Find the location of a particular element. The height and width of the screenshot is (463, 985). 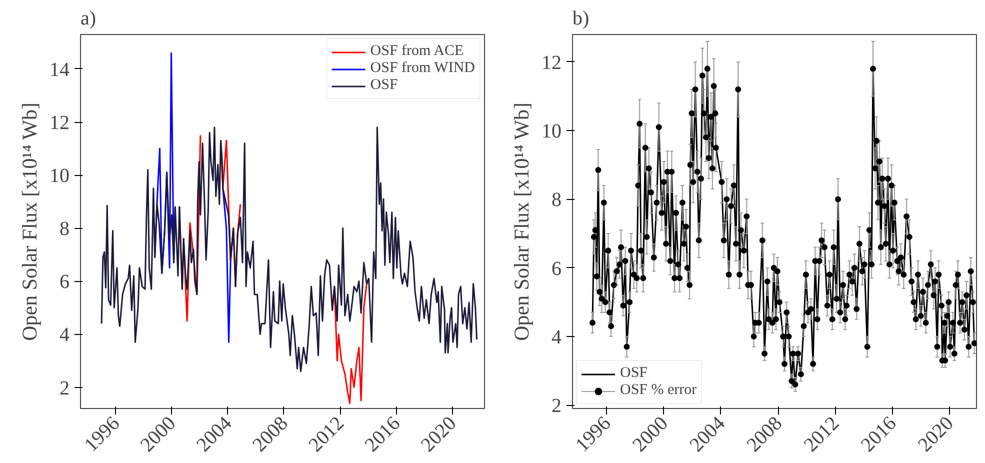

legend-label: OSF from WIND is located at coordinates (422, 68).